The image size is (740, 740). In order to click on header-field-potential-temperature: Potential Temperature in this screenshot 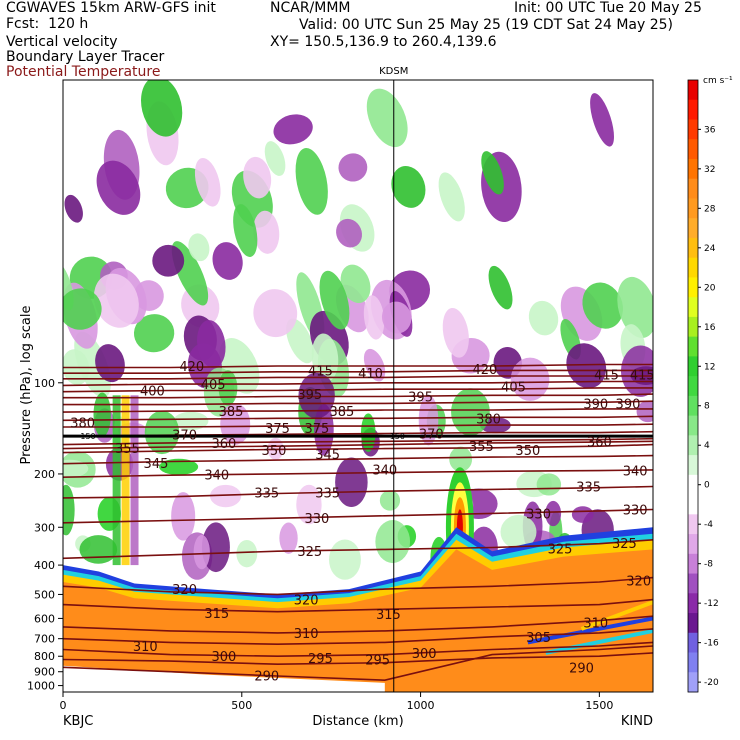, I will do `click(83, 72)`.